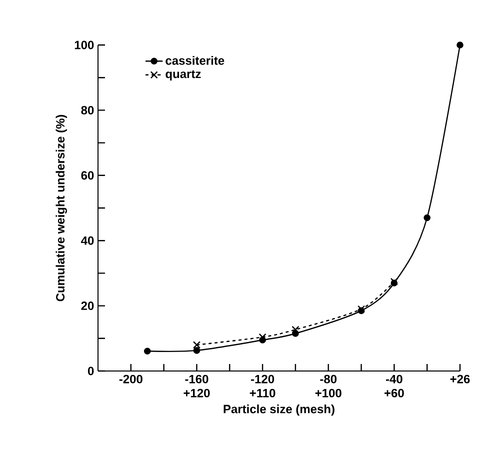 The image size is (490, 455). What do you see at coordinates (328, 386) in the screenshot?
I see `x-tick-label: -80 +100` at bounding box center [328, 386].